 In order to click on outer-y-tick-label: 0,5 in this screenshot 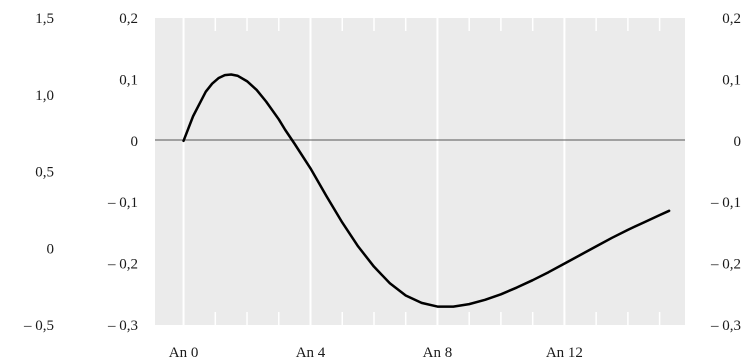, I will do `click(44, 173)`.